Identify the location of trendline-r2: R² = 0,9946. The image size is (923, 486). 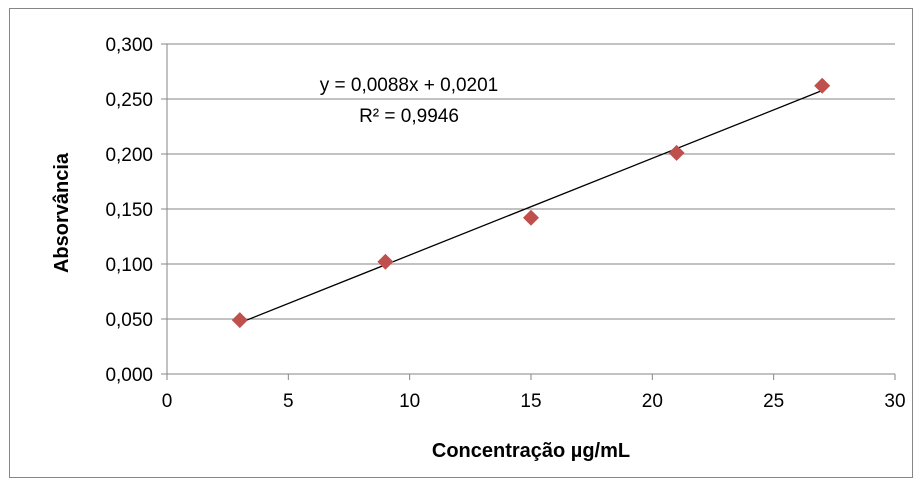
(409, 116).